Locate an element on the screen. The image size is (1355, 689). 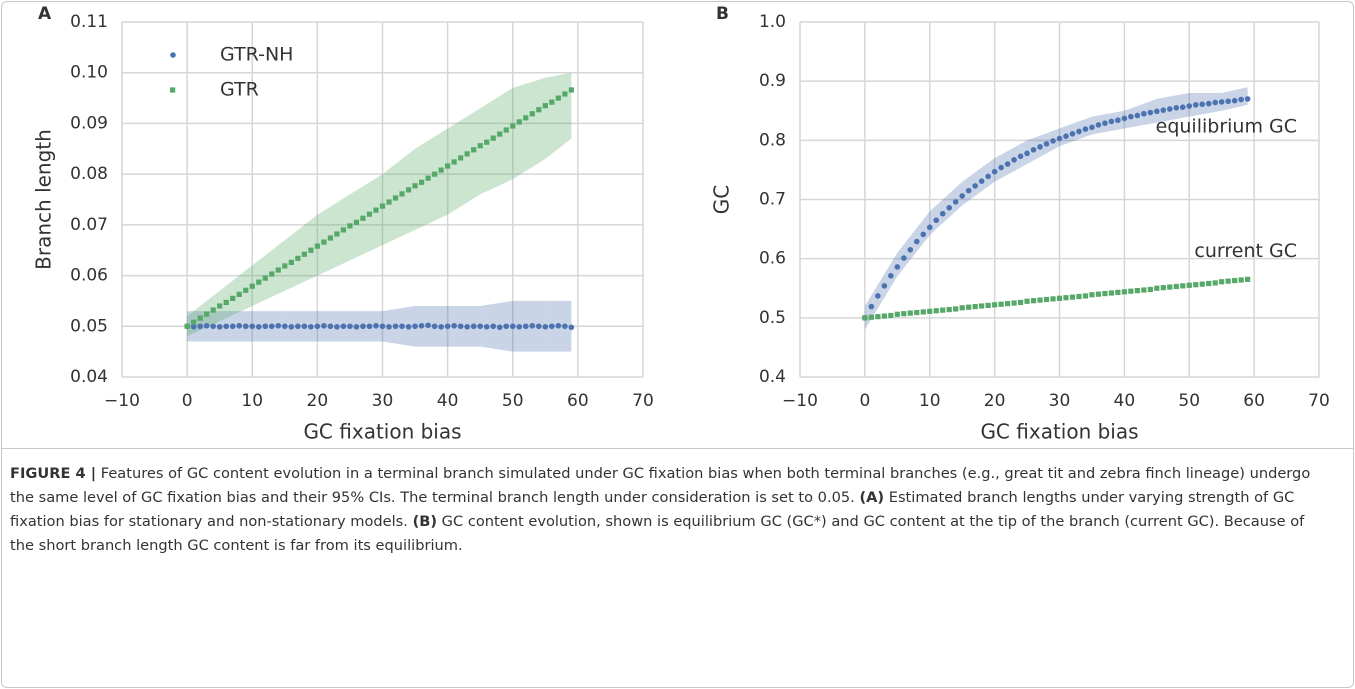
x-tick-label: 0 is located at coordinates (864, 401).